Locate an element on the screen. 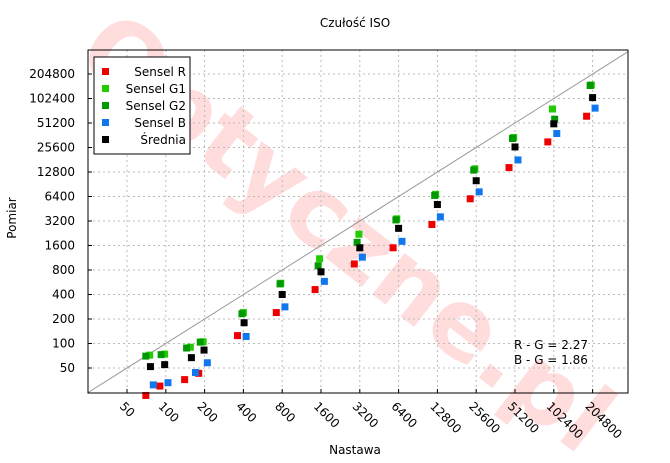 This screenshot has height=463, width=670. annotation-r-g: R - G = 2.27 is located at coordinates (551, 345).